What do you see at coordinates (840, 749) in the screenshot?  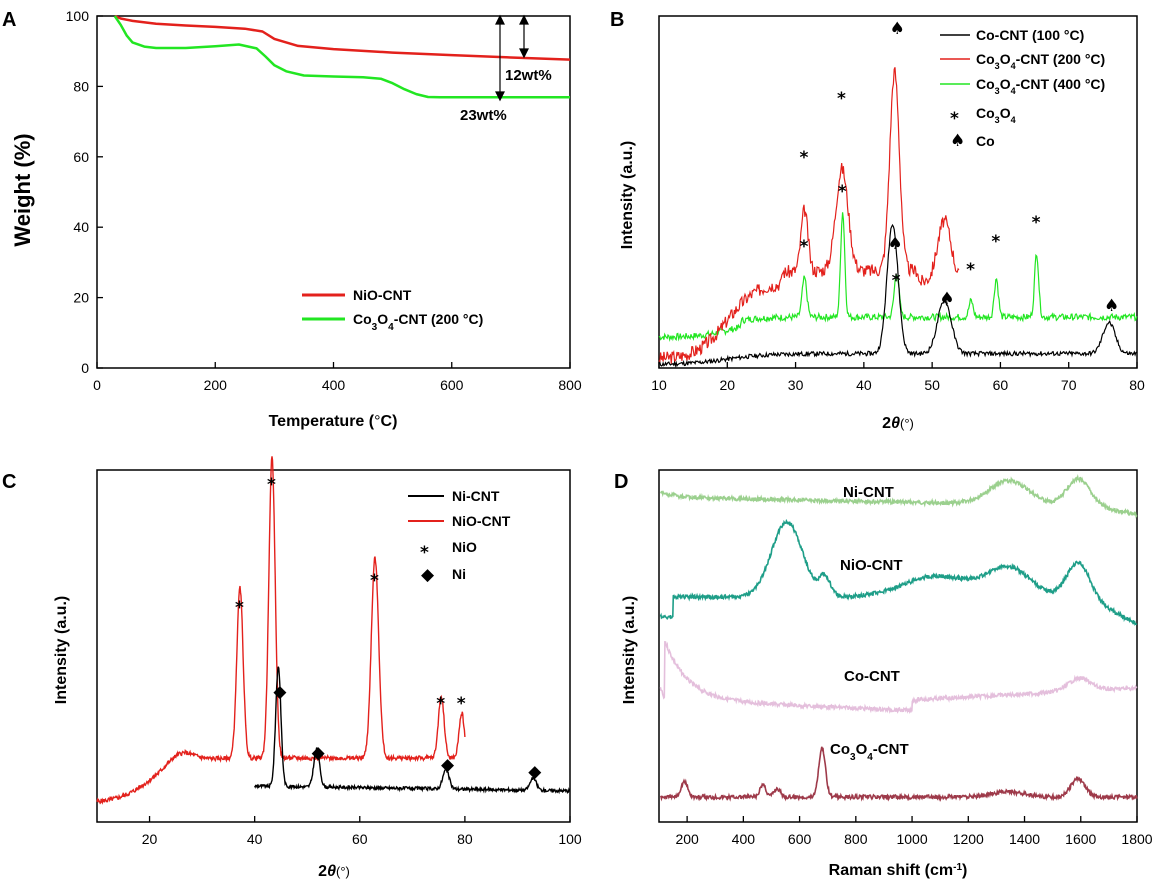 I see `rl4-base: Co` at bounding box center [840, 749].